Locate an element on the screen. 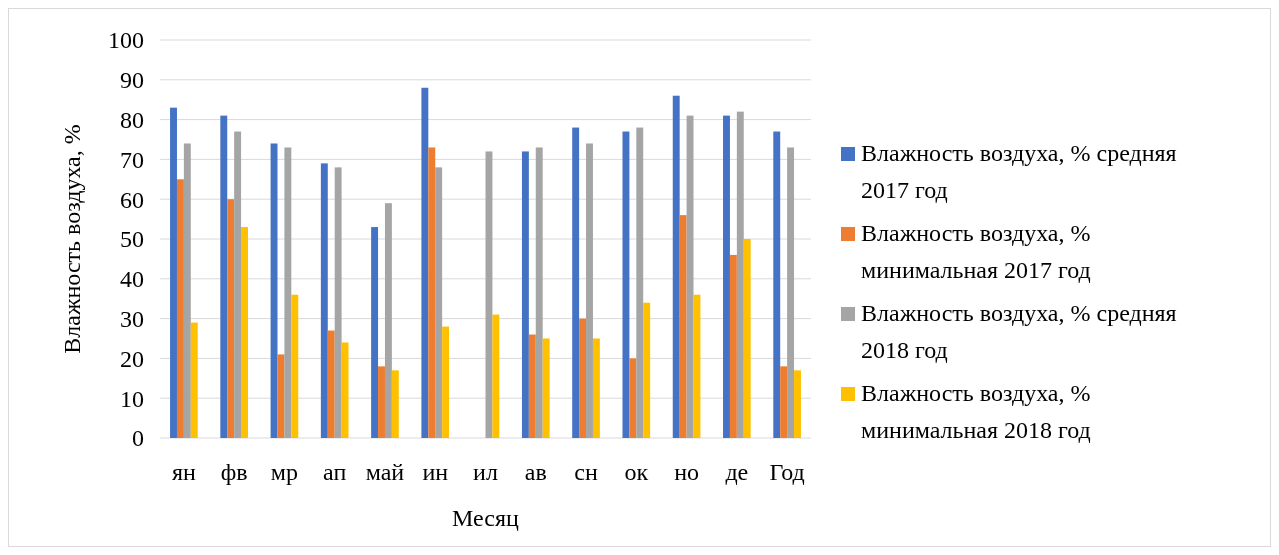 The width and height of the screenshot is (1279, 555). x-axis-title: Месяц is located at coordinates (486, 518).